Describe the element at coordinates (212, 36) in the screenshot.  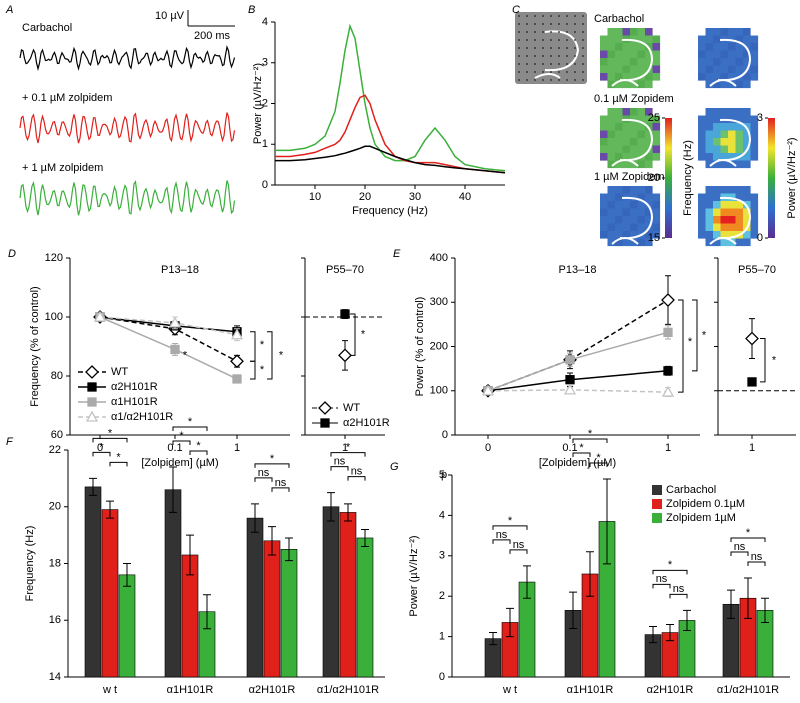
I see `scale-label: 200 ms` at that location.